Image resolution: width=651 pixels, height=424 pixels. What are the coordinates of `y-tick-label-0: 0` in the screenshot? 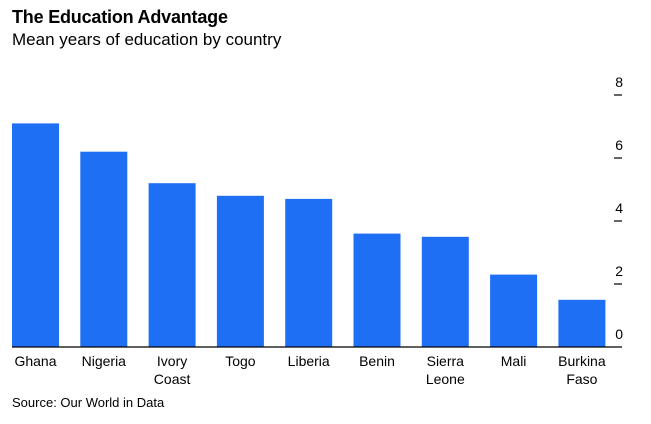 It's located at (619, 334).